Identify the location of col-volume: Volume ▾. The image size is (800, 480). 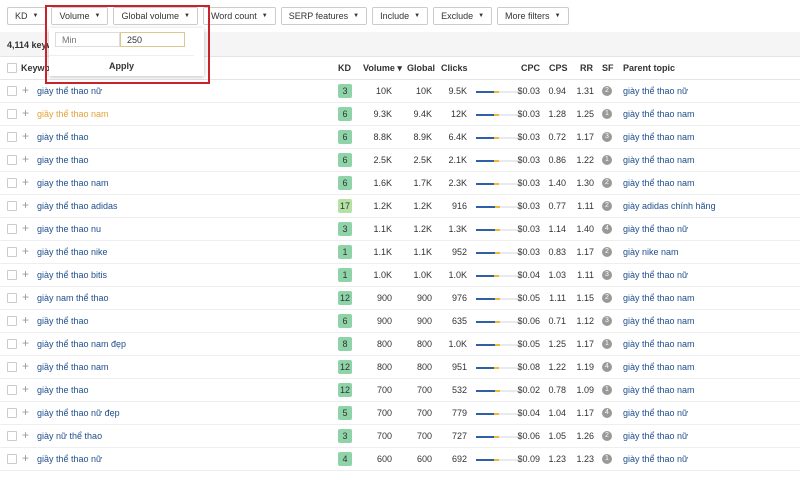
(382, 68).